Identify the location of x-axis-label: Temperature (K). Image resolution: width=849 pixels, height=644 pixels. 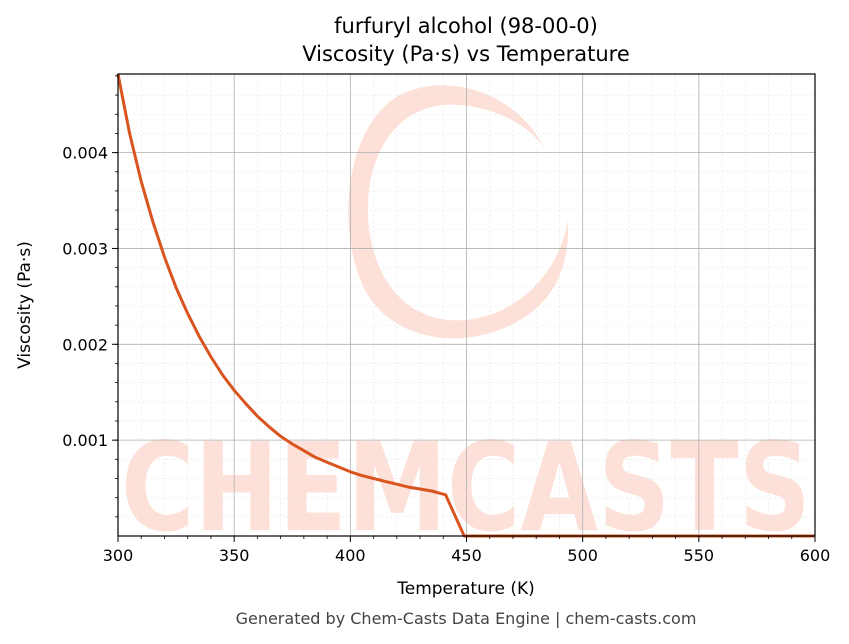
(465, 589).